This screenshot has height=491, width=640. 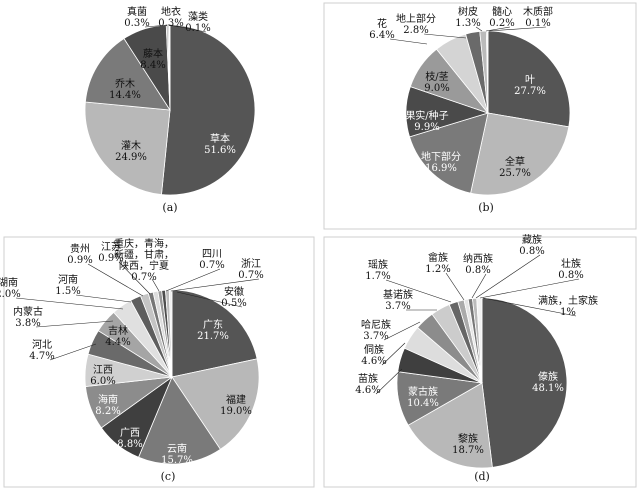 What do you see at coordinates (212, 254) in the screenshot?
I see `slice-label: 四川` at bounding box center [212, 254].